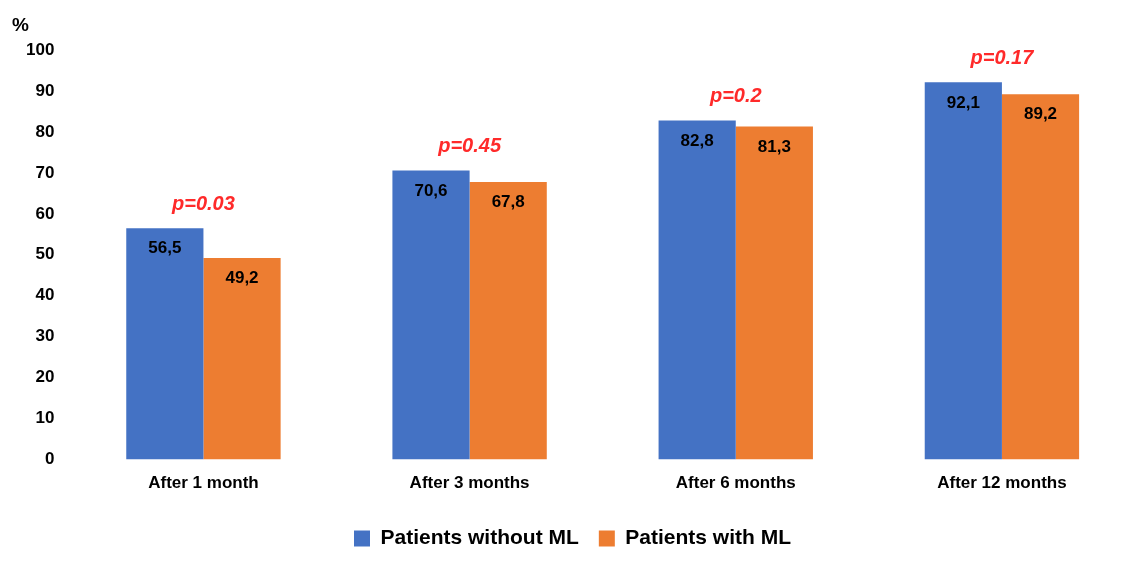  Describe the element at coordinates (1040, 114) in the screenshot. I see `data-label: 89,2` at that location.